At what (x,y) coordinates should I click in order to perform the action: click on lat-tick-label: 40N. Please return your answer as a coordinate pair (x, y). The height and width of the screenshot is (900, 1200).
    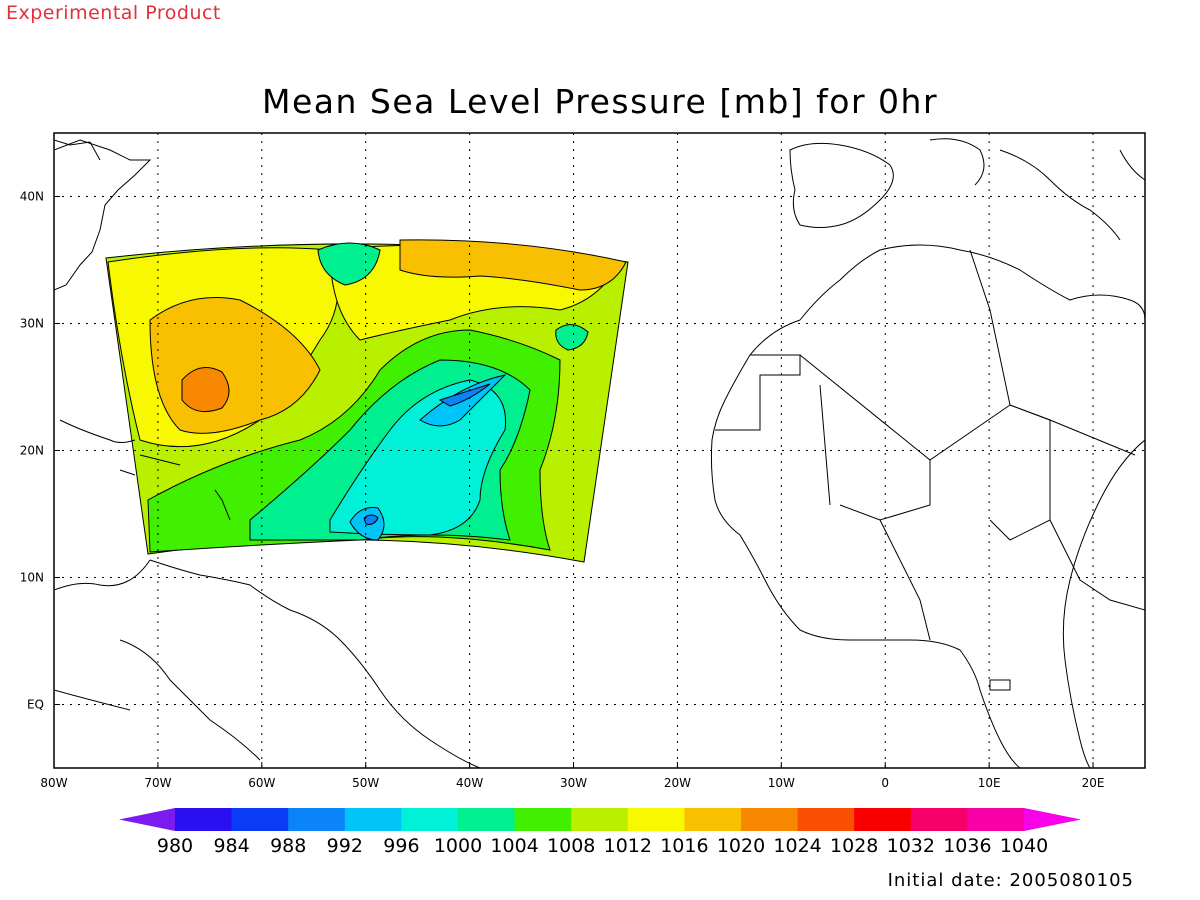
    Looking at the image, I should click on (32, 197).